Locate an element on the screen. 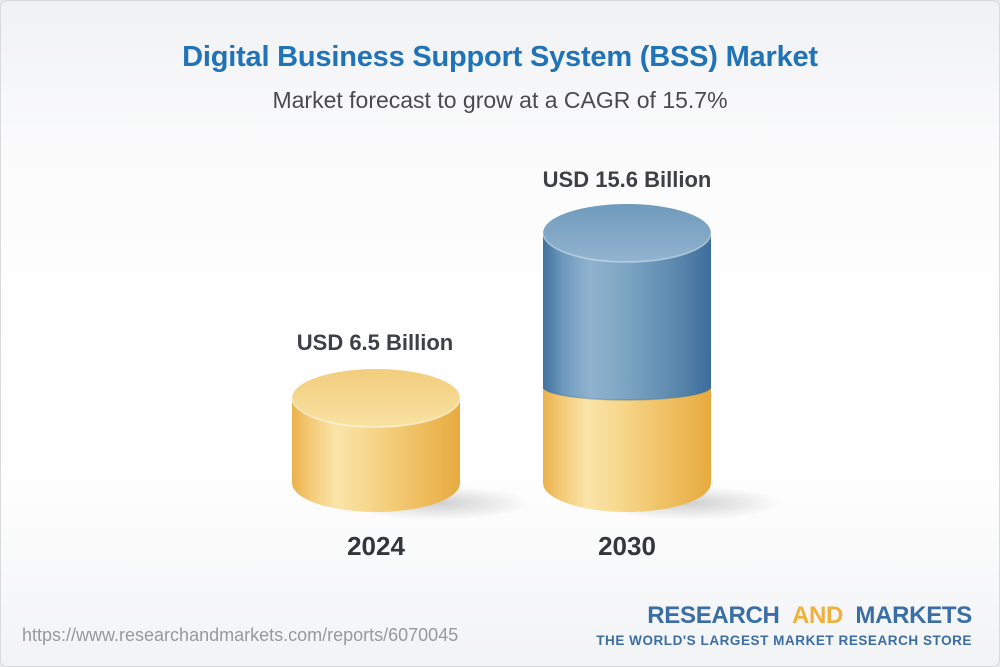 This screenshot has height=667, width=1000. value-label-2030: USD 15.6 Billion is located at coordinates (627, 179).